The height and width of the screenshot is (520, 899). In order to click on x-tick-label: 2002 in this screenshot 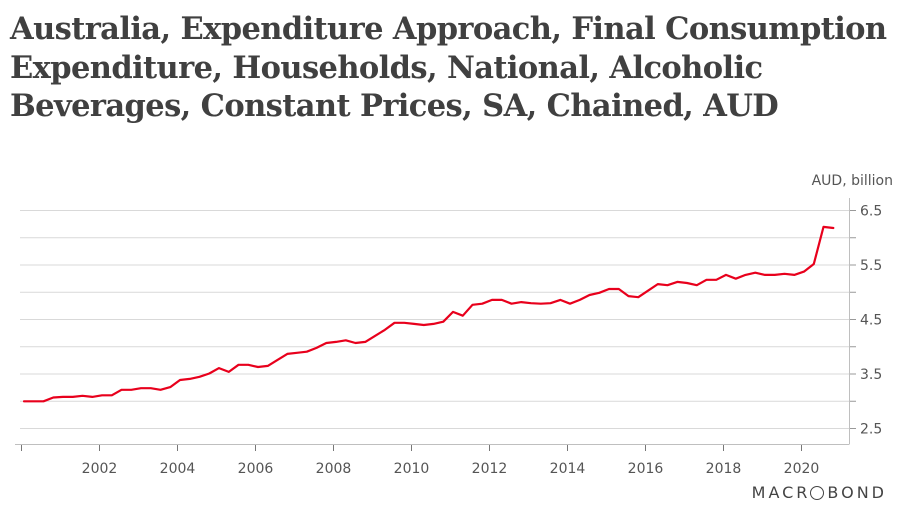, I will do `click(100, 469)`.